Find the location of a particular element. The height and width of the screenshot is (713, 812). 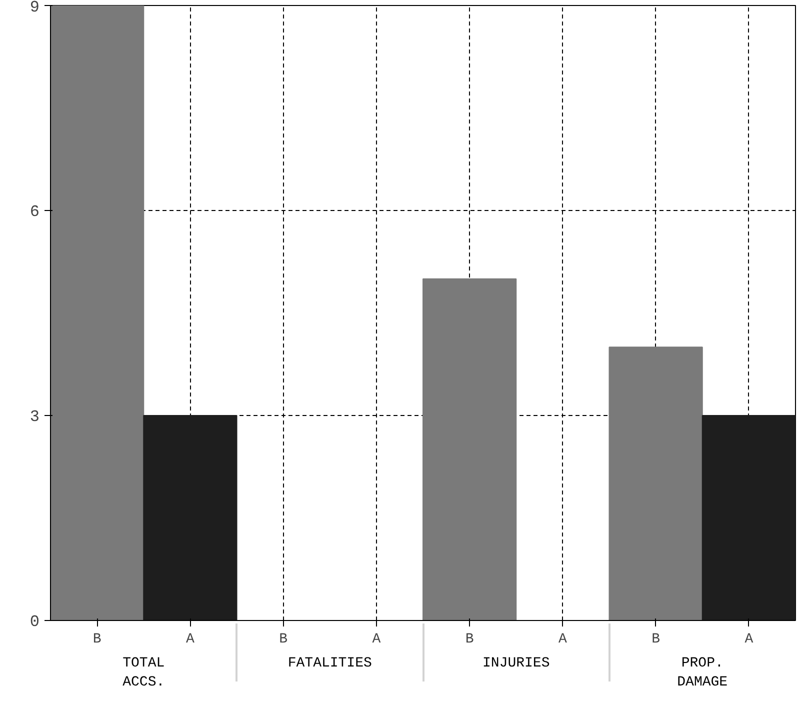

y-tick-label: 0 is located at coordinates (35, 622).